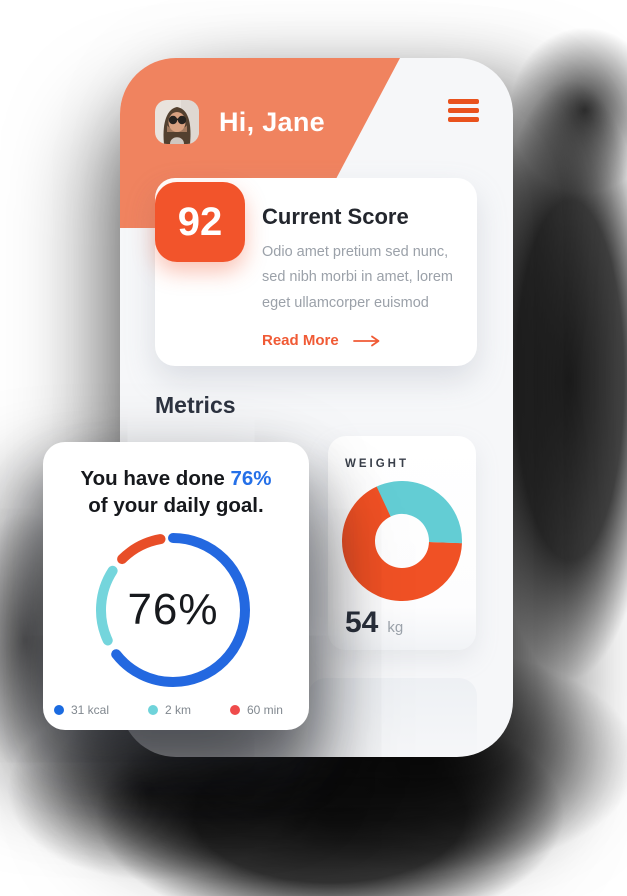 The image size is (627, 896). I want to click on goal-title-line2: of your daily goal., so click(176, 506).